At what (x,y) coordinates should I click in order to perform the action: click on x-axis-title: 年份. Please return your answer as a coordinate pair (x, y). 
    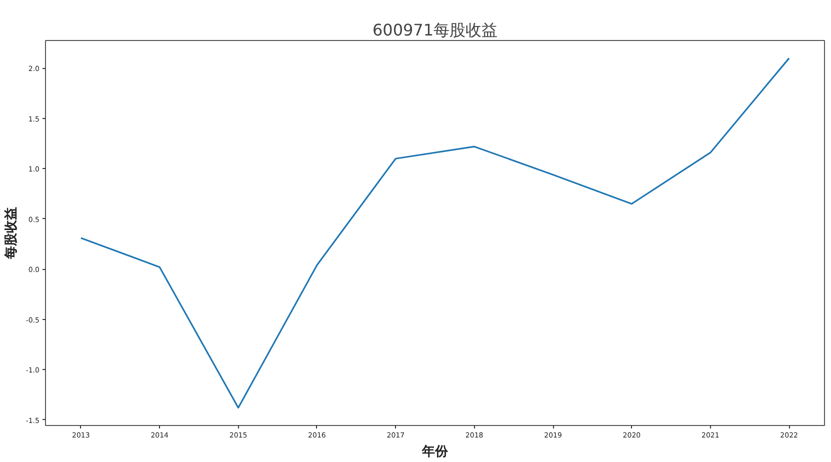
    Looking at the image, I should click on (435, 452).